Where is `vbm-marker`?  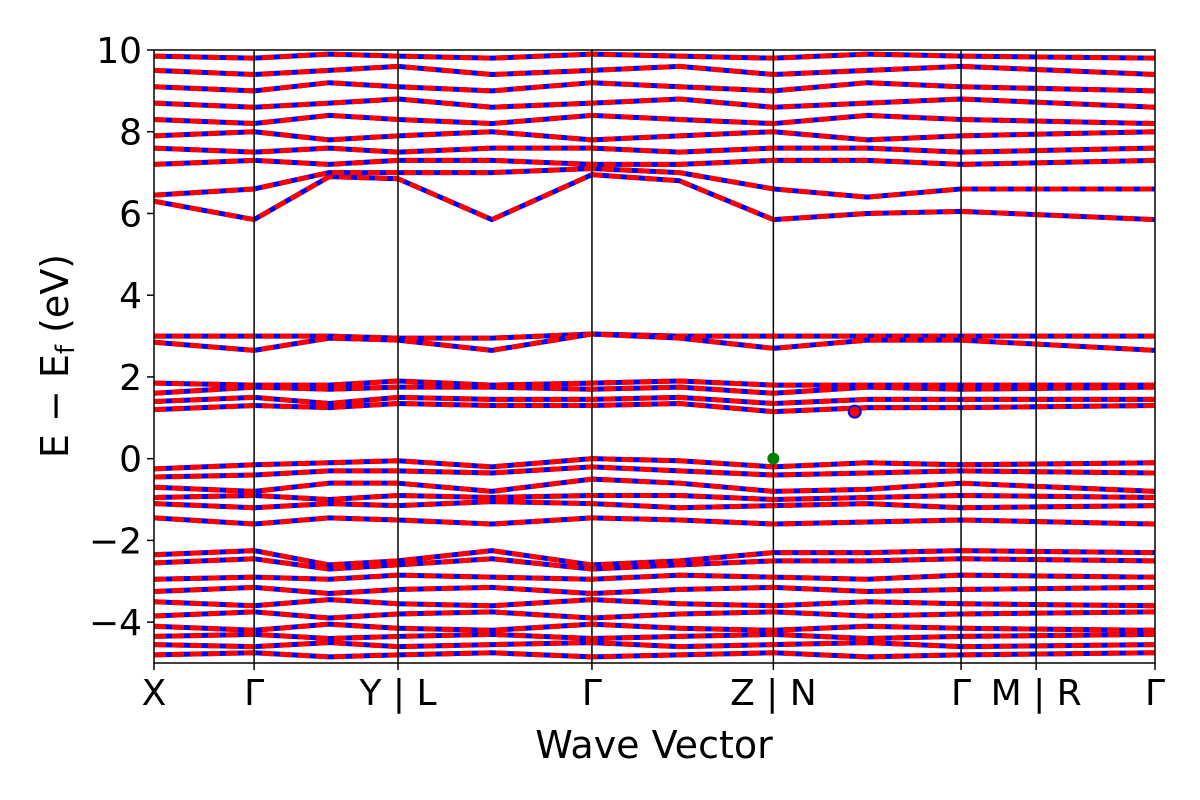
vbm-marker is located at coordinates (773, 458).